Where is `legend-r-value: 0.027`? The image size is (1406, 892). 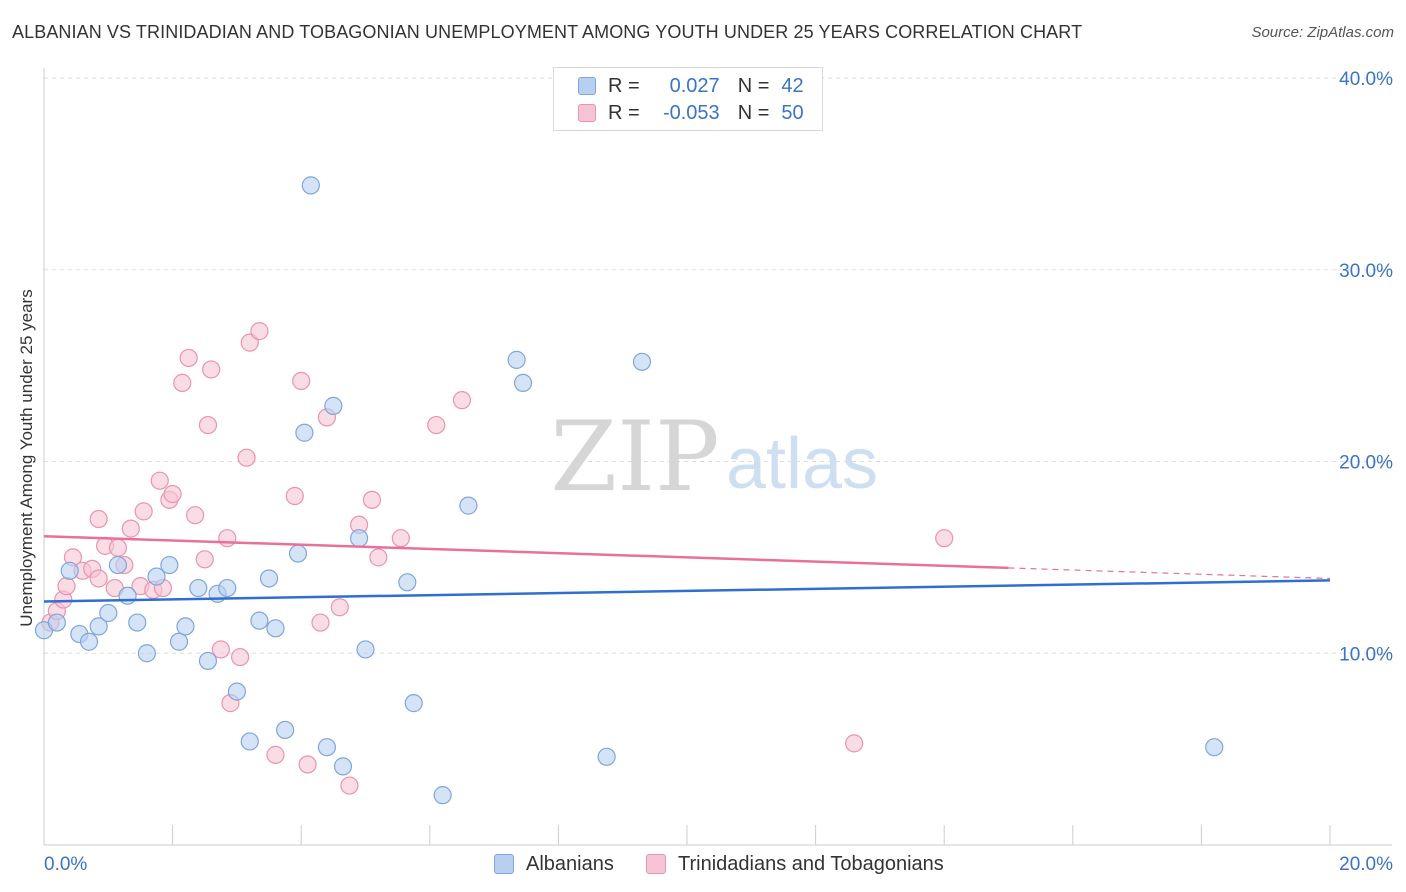
legend-r-value: 0.027 is located at coordinates (694, 85).